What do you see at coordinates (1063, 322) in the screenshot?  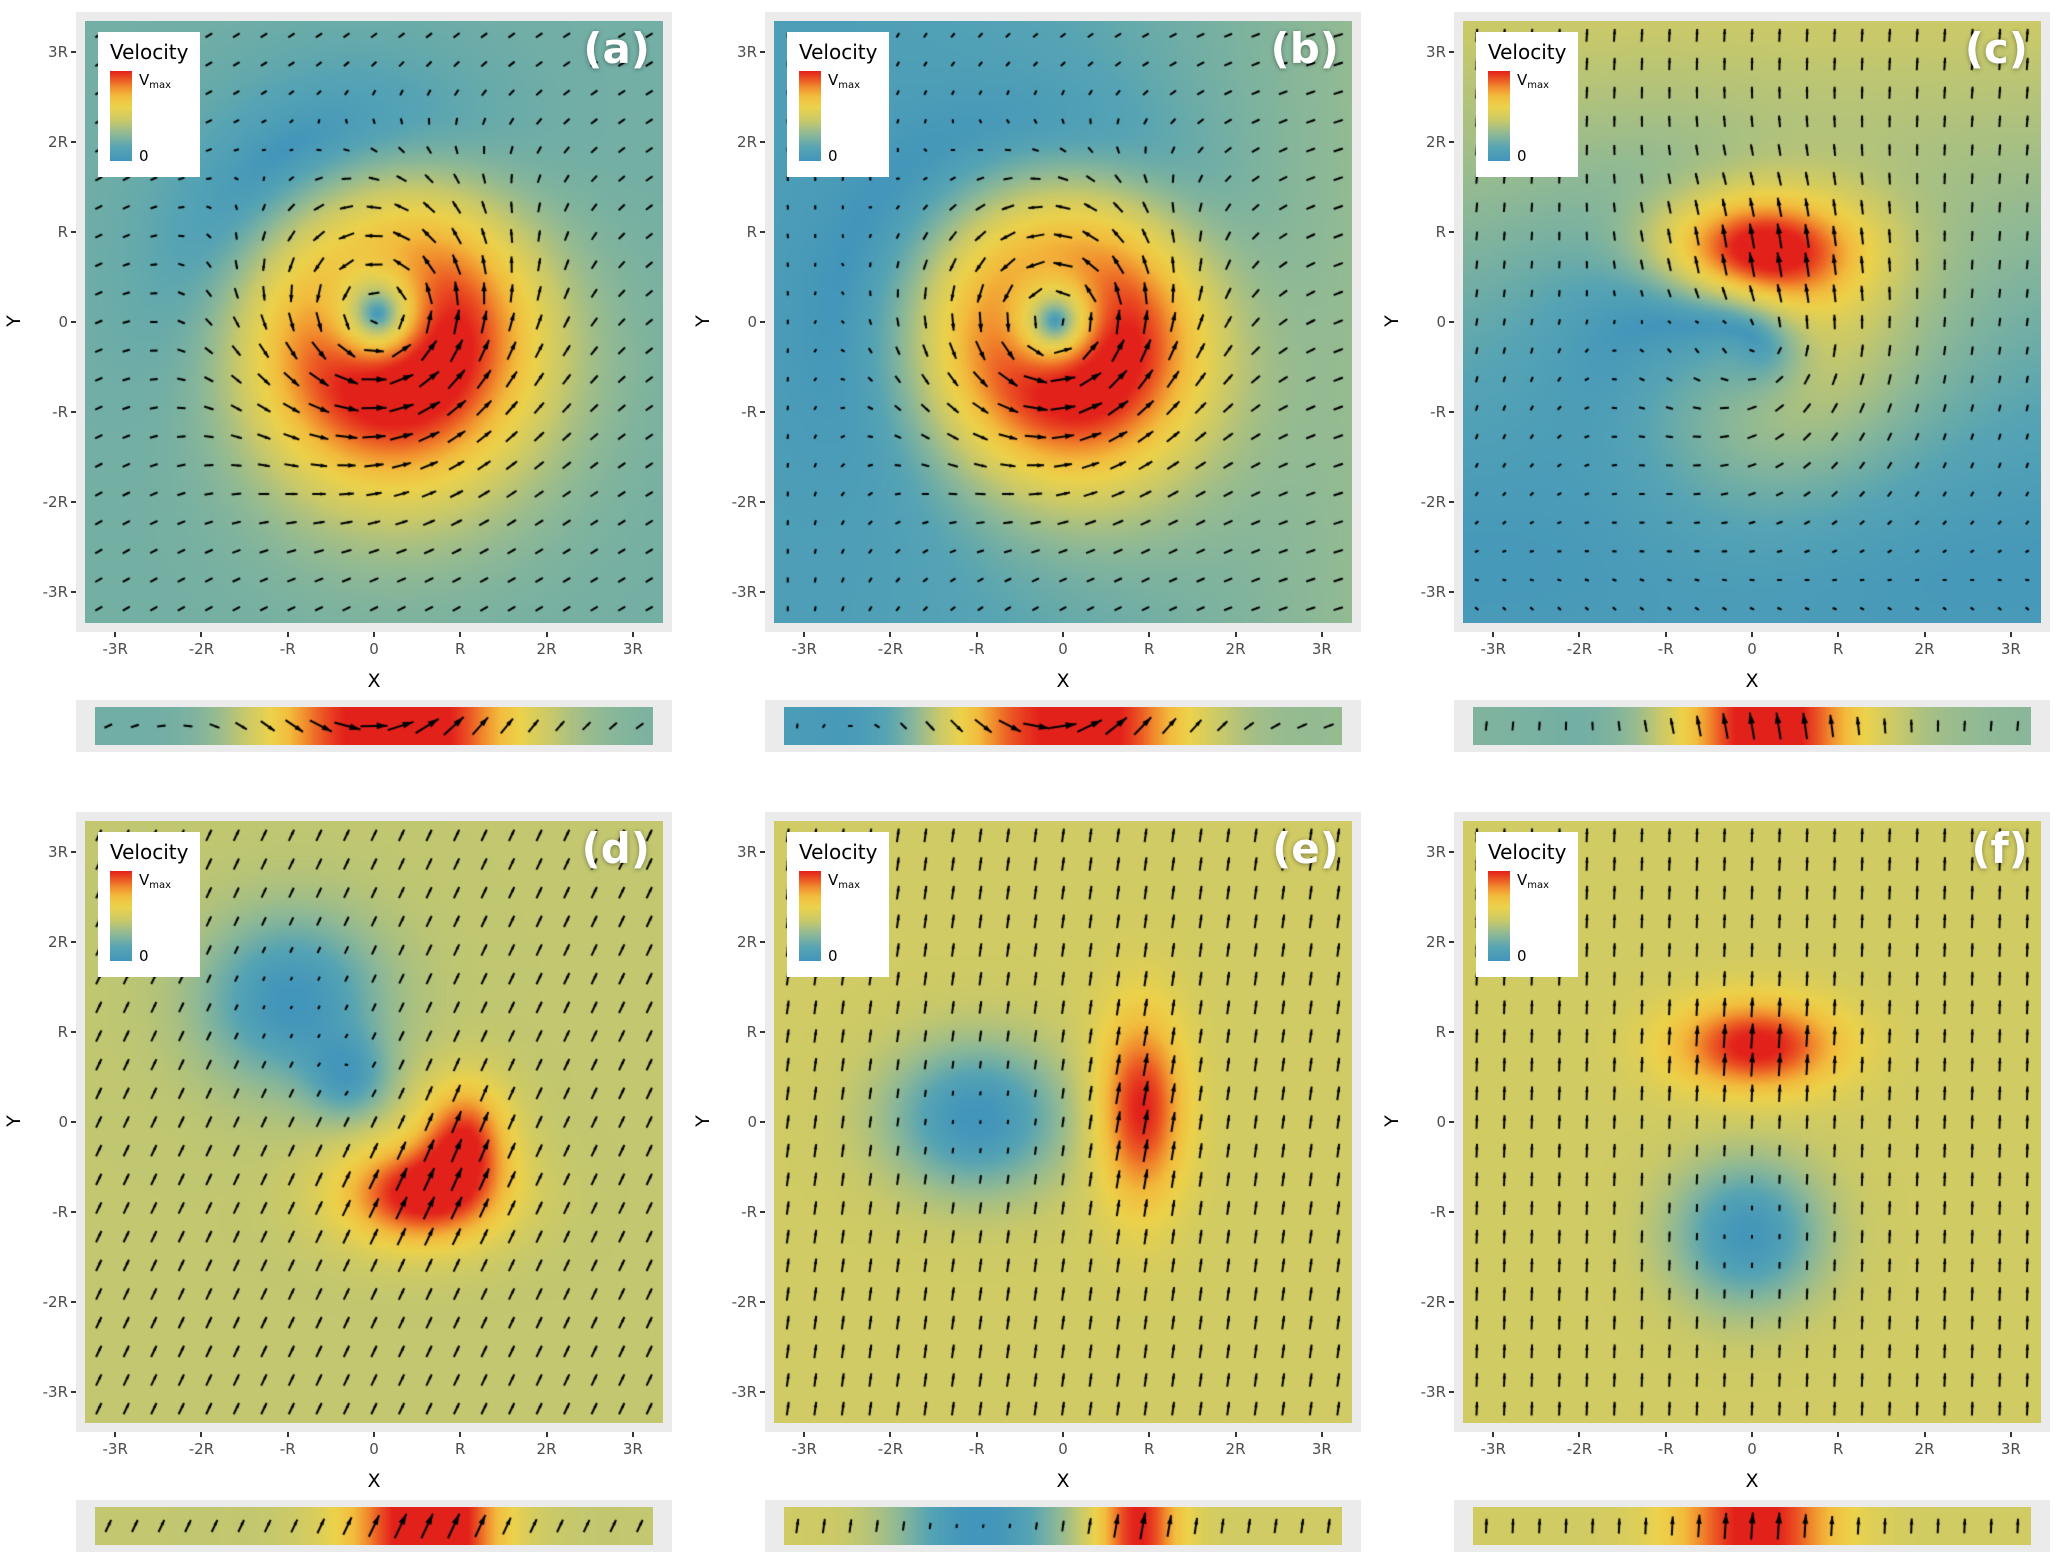 I see `plot-area: Velocity Vmax 0 (b)` at bounding box center [1063, 322].